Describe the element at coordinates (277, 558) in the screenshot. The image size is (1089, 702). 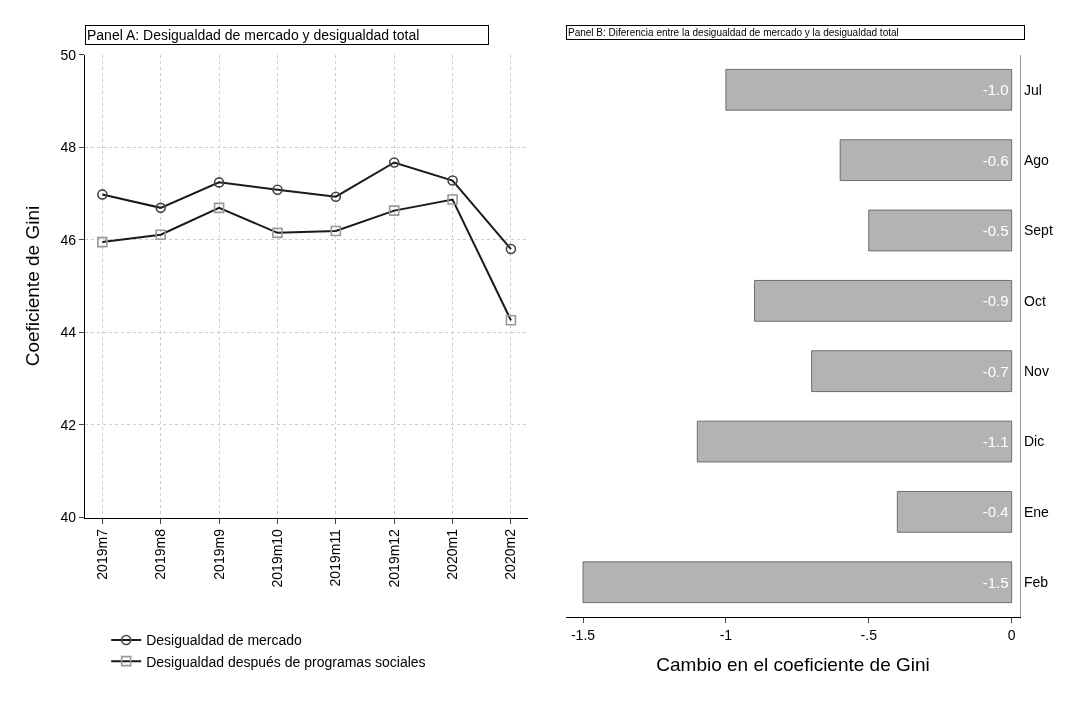
I see `x-tick-label: 2019m10` at that location.